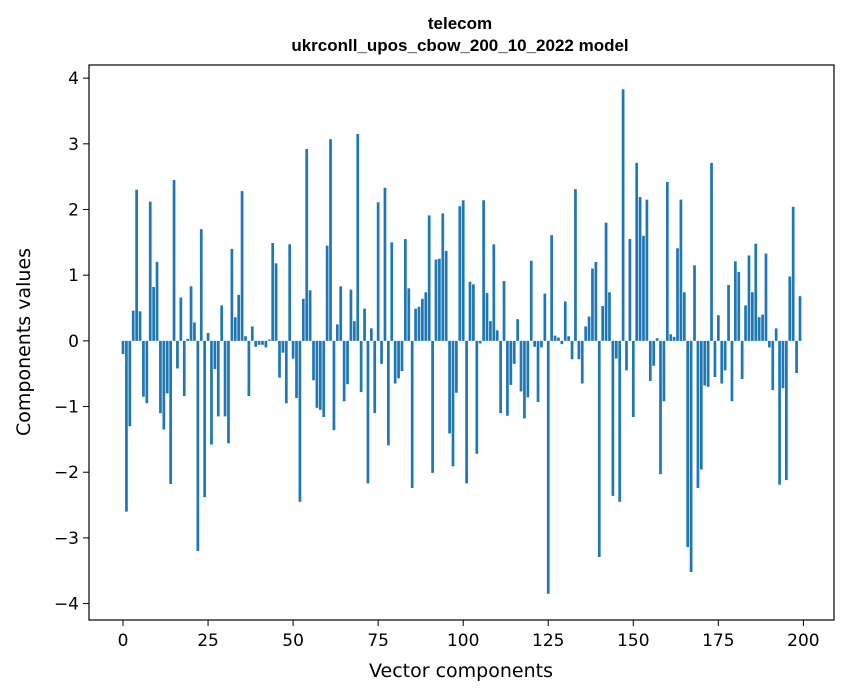 This screenshot has width=847, height=696. What do you see at coordinates (73, 145) in the screenshot?
I see `y-tick-label: 3` at bounding box center [73, 145].